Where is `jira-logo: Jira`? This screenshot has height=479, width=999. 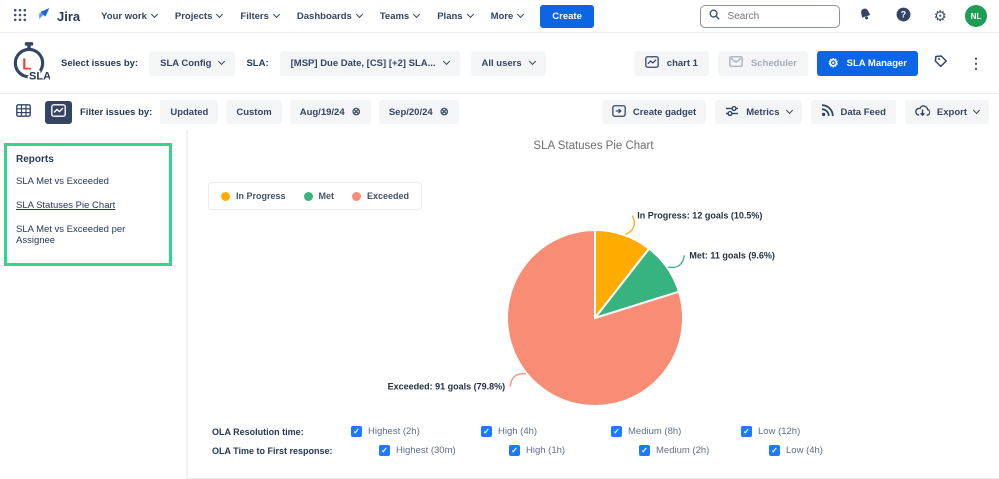 jira-logo: Jira is located at coordinates (58, 16).